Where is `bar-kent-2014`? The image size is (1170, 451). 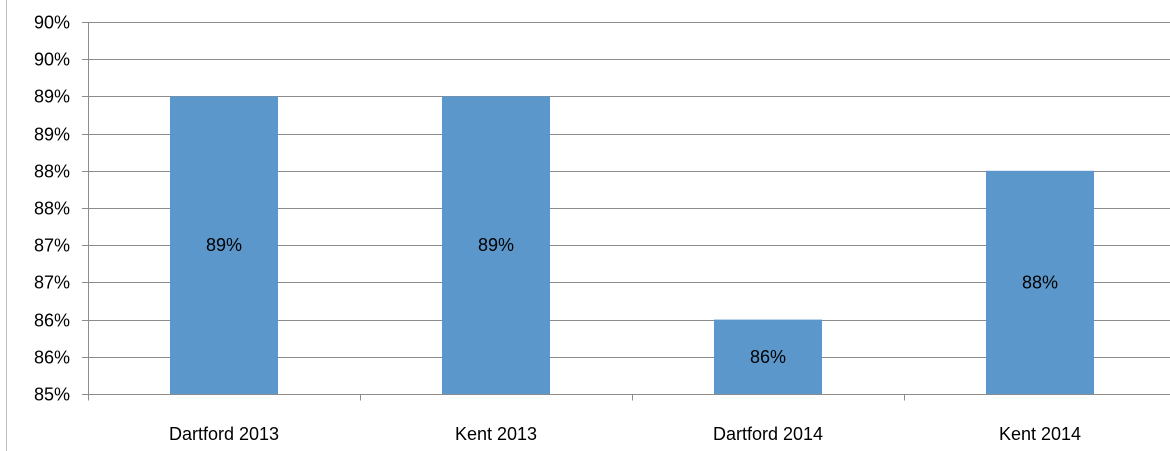
bar-kent-2014 is located at coordinates (1040, 282).